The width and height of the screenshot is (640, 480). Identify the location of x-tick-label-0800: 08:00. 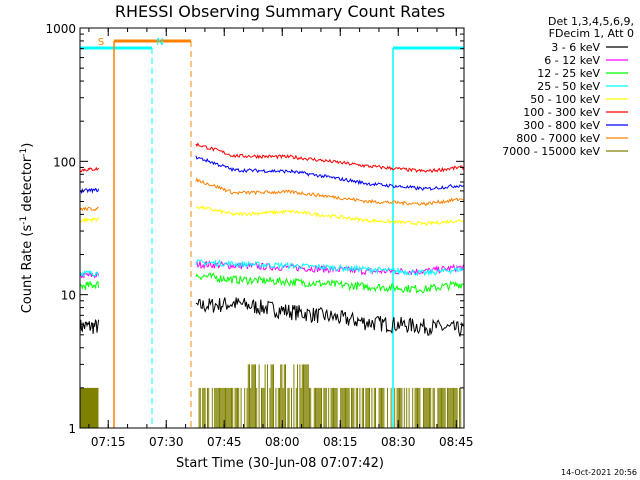
(282, 442).